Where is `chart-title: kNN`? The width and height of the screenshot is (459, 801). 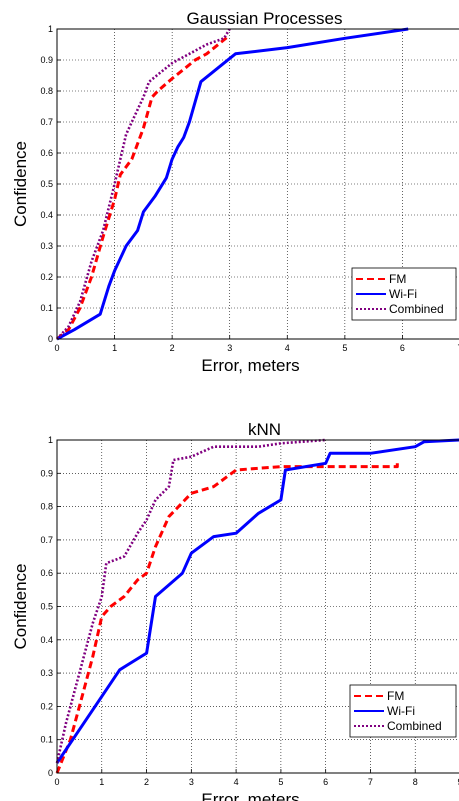 chart-title: kNN is located at coordinates (264, 429).